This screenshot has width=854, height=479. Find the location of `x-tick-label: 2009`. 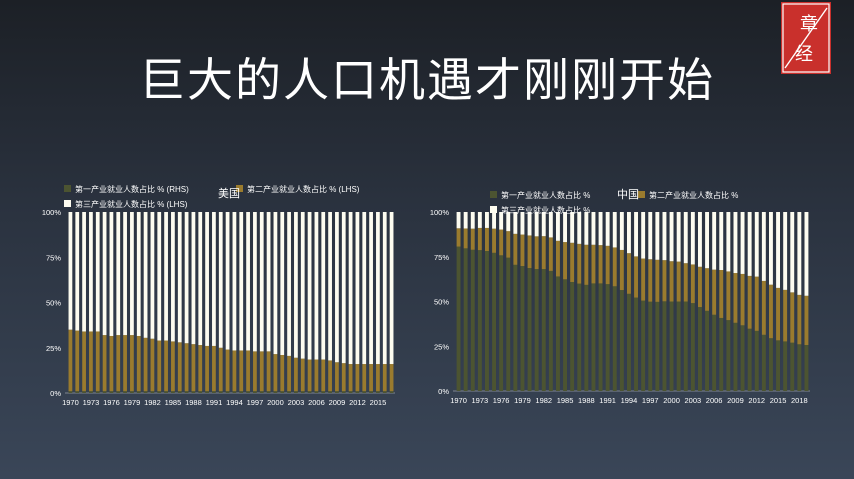

x-tick-label: 2009 is located at coordinates (735, 400).